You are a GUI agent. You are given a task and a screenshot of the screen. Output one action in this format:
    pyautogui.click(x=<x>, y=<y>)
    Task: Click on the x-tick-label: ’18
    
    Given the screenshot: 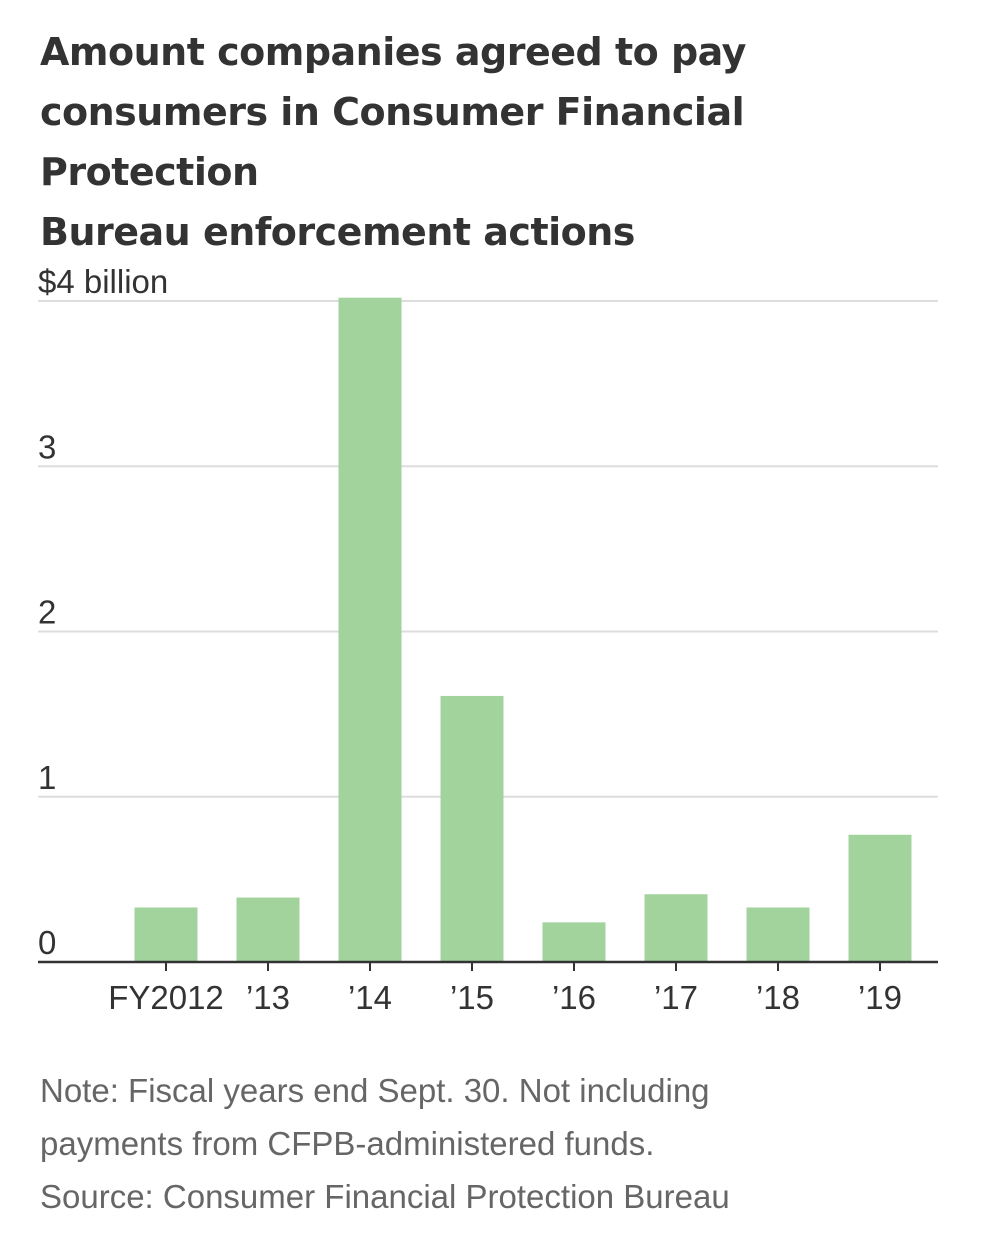 What is the action you would take?
    pyautogui.click(x=778, y=997)
    